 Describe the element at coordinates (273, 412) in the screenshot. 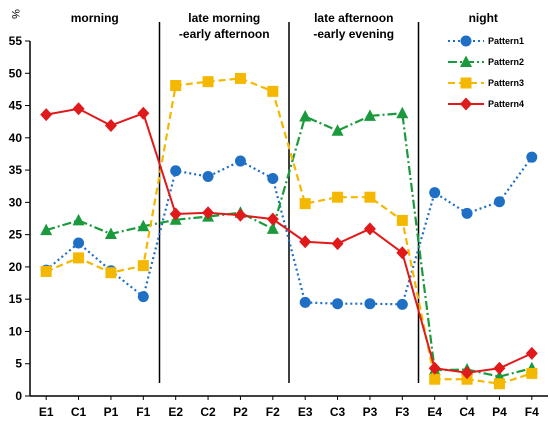

I see `x-tick-label: F2` at that location.